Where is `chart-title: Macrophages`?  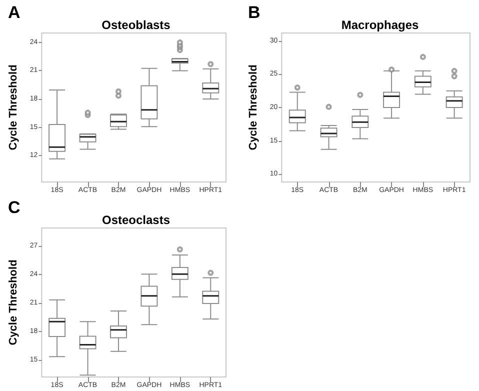
chart-title: Macrophages is located at coordinates (380, 25).